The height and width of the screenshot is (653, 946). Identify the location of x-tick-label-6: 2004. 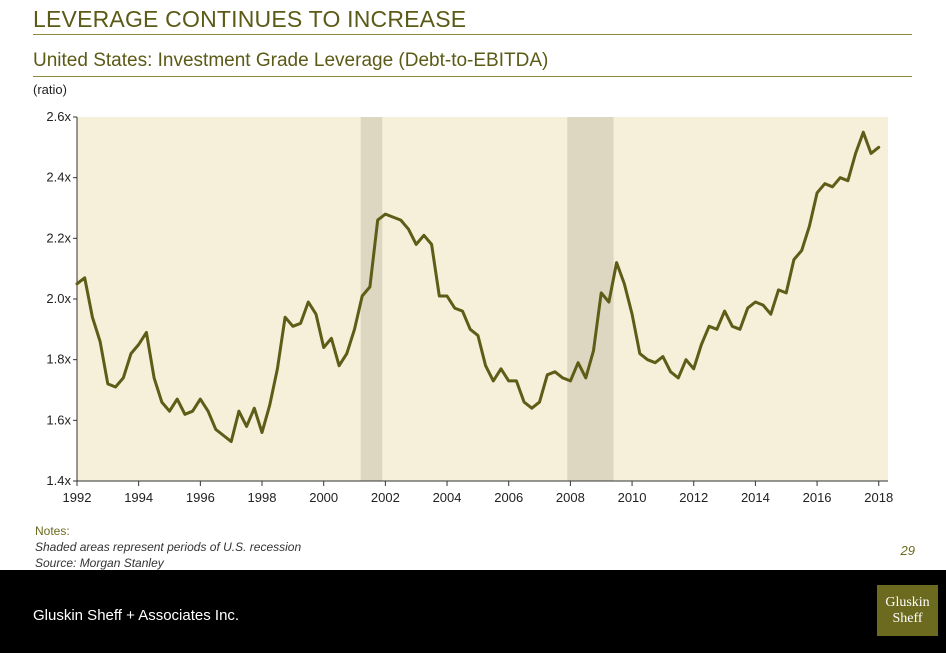
(447, 497).